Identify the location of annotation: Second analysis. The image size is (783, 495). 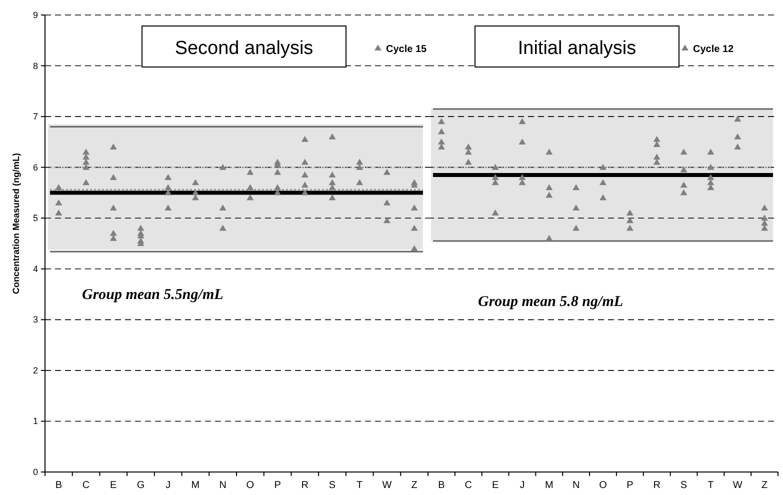
(244, 48).